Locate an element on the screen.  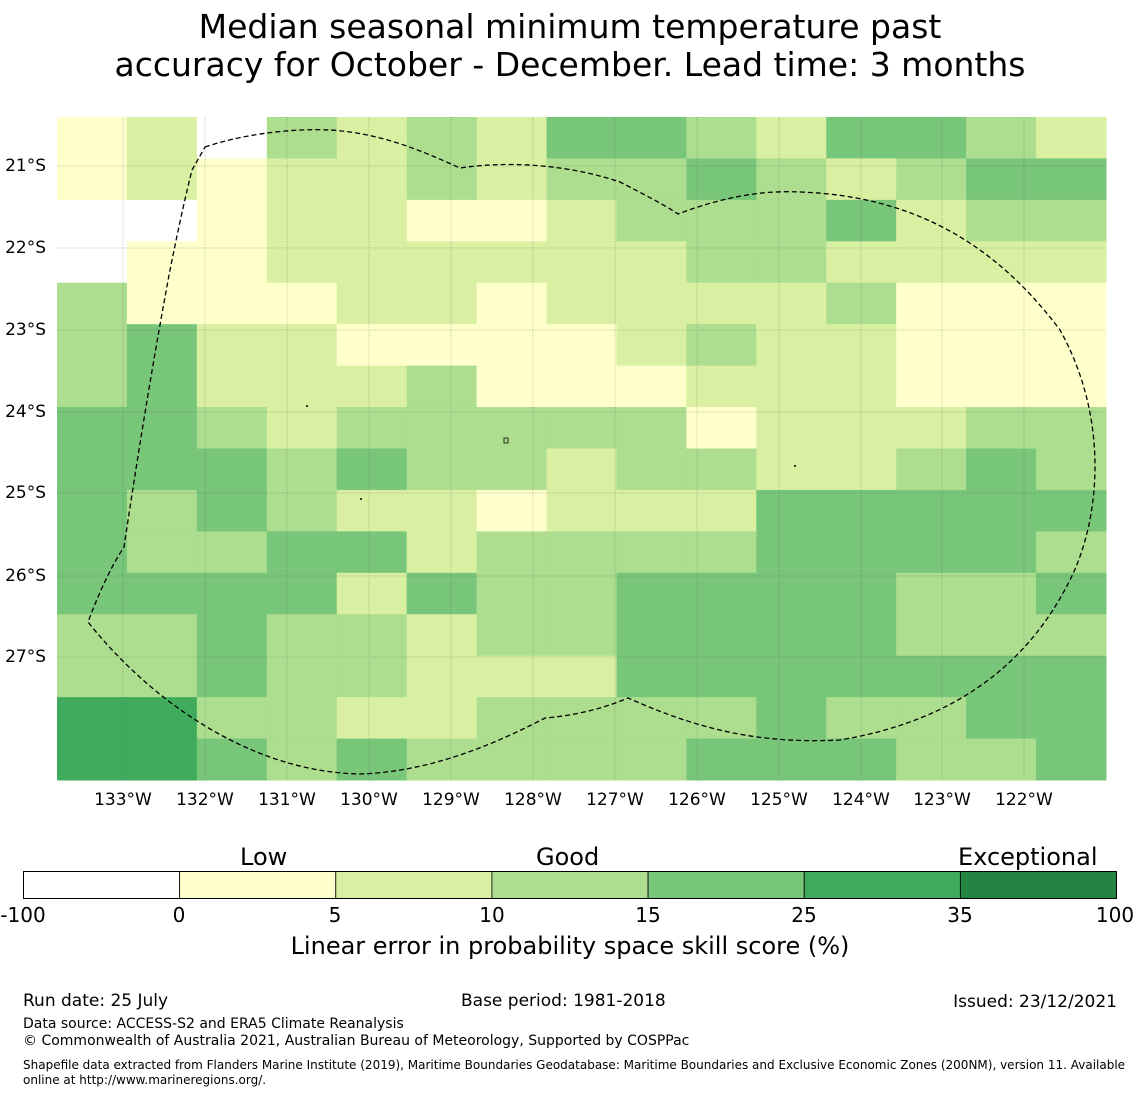
shapefile-credit-line-2: online at http://www.marineregions.org/. is located at coordinates (145, 1080).